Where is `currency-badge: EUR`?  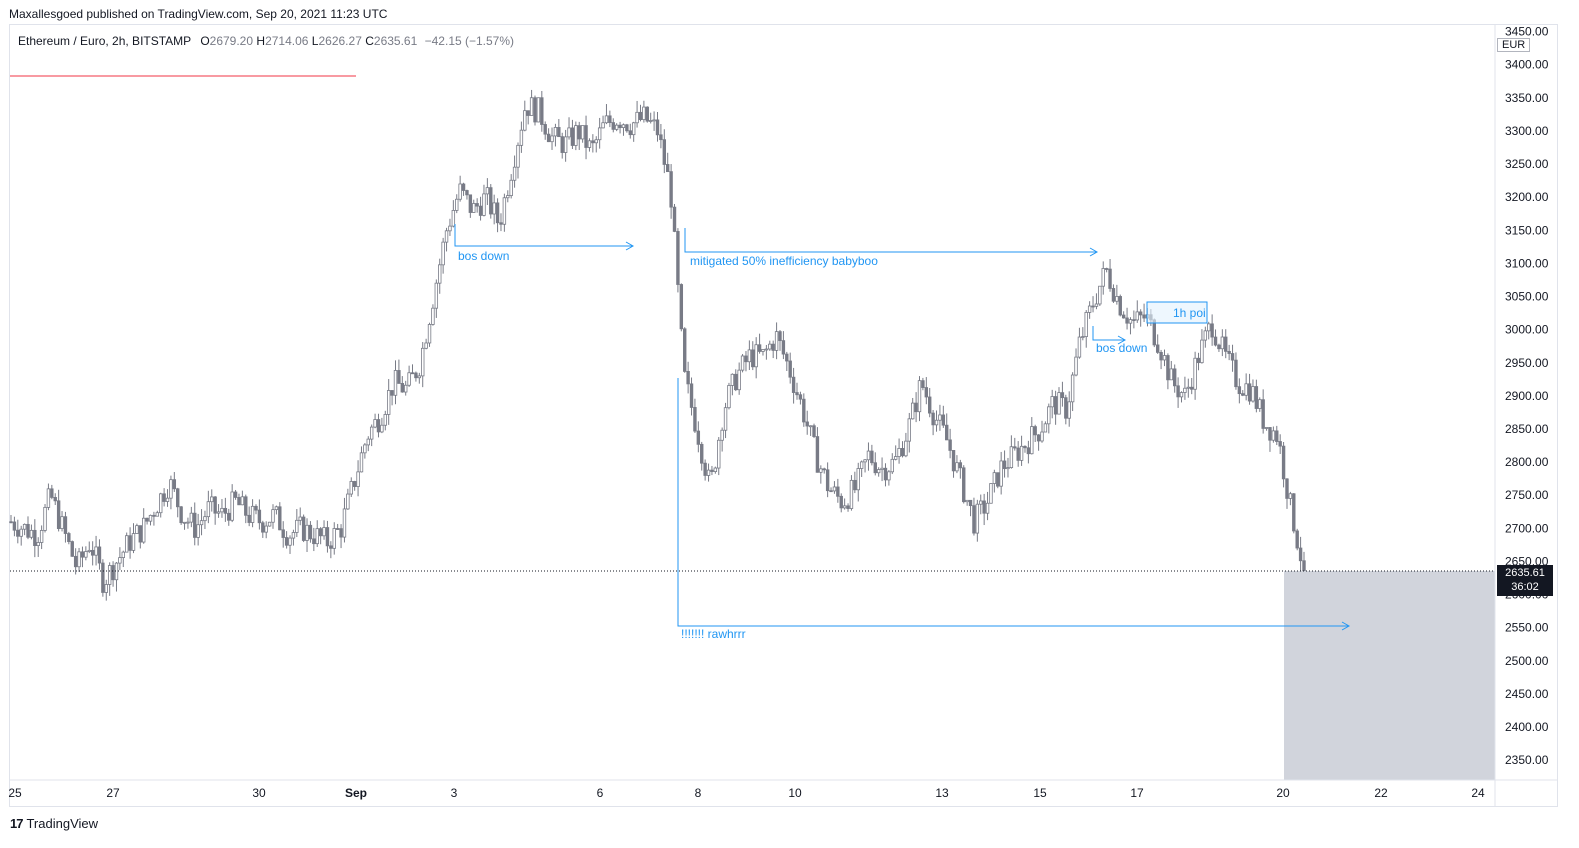 currency-badge: EUR is located at coordinates (1514, 45).